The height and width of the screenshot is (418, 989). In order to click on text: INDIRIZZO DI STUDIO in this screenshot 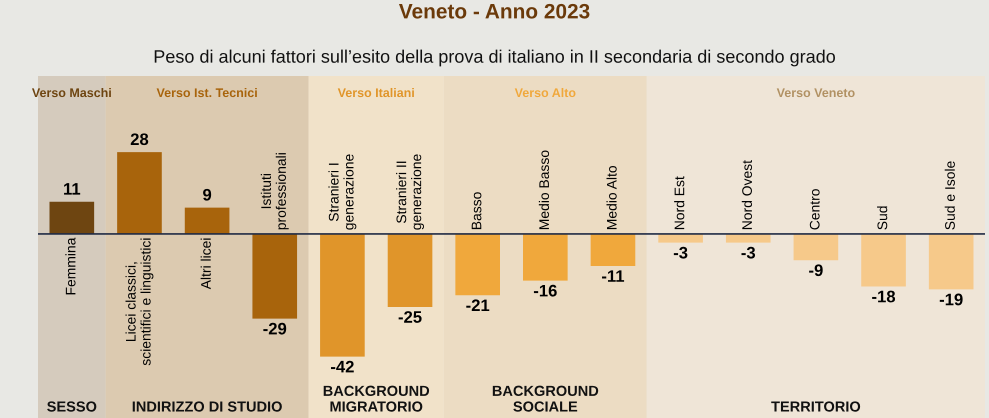, I will do `click(207, 406)`.